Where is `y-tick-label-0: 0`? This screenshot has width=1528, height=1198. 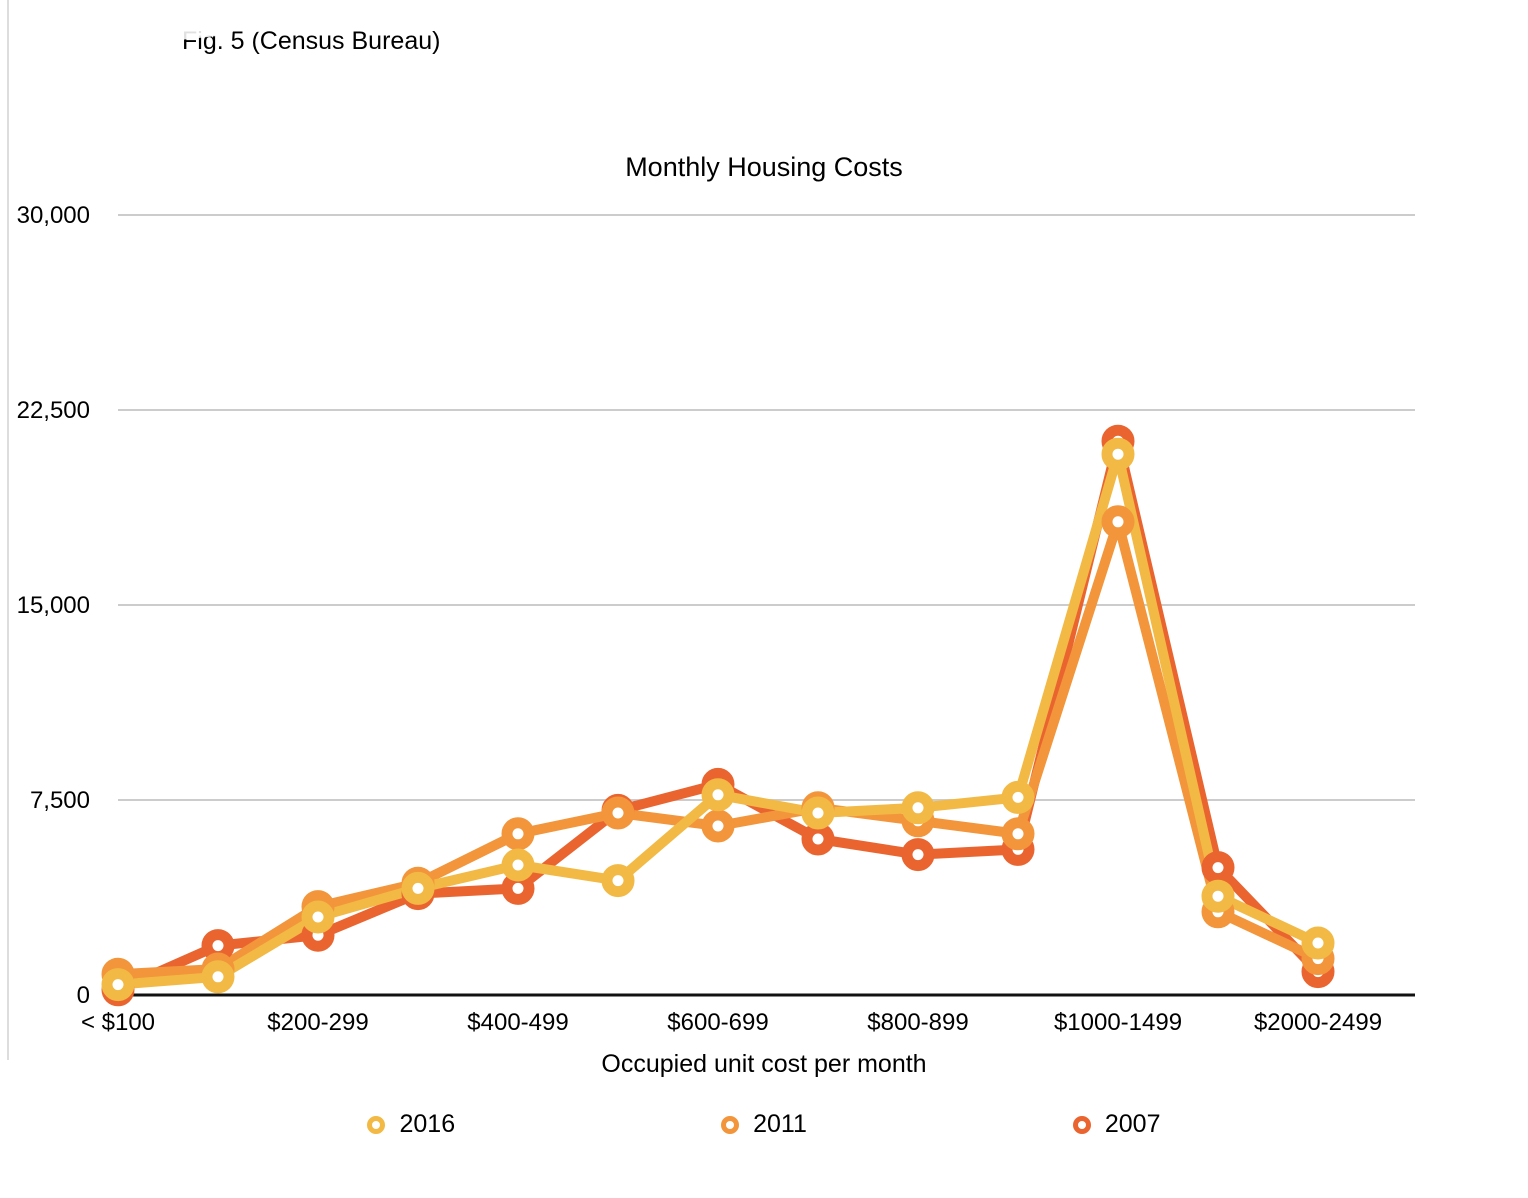
y-tick-label-0: 0 is located at coordinates (83, 995).